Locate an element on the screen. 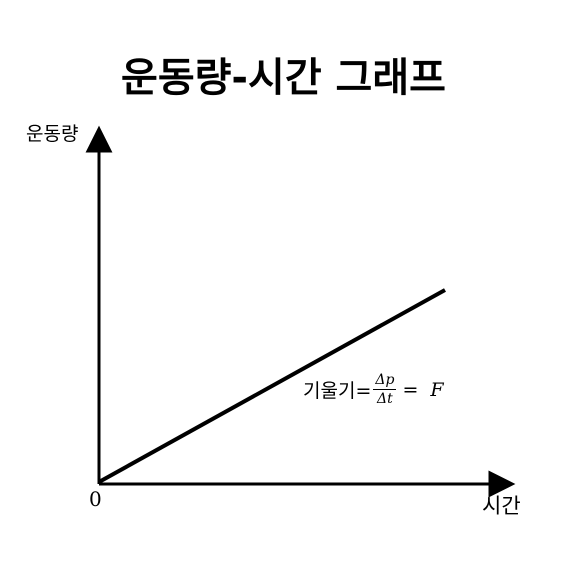 This screenshot has width=567, height=571. fraction-numerator: Δp is located at coordinates (385, 381).